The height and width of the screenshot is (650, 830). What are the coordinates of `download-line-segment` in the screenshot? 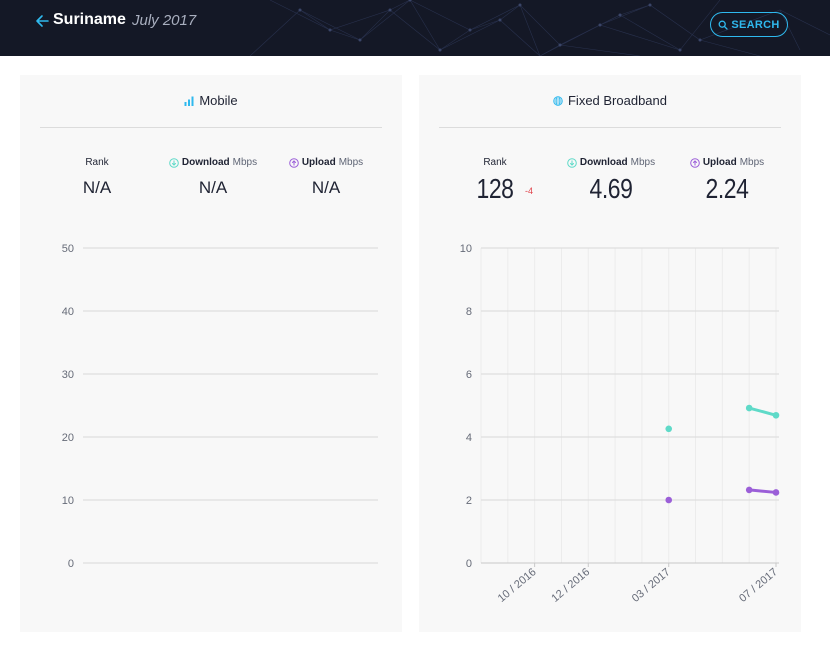 It's located at (762, 411).